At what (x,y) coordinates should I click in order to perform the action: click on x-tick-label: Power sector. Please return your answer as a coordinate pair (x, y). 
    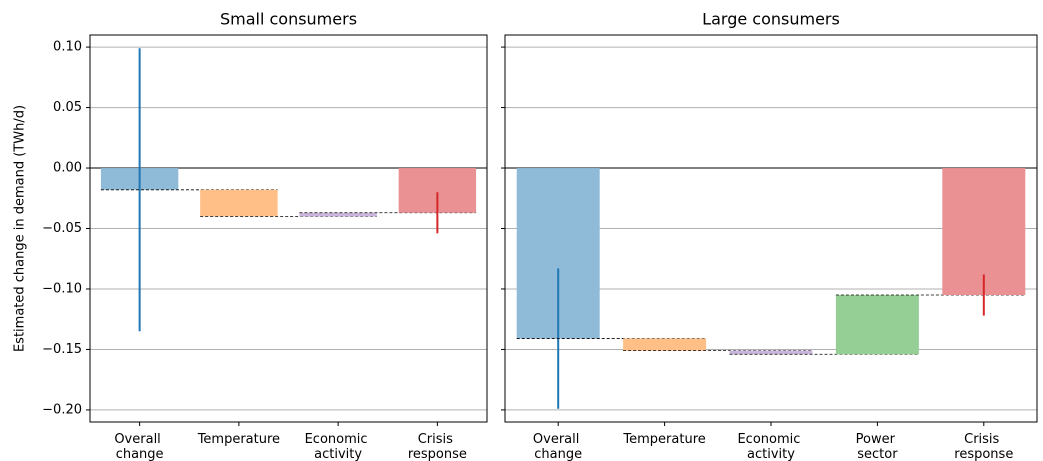
    Looking at the image, I should click on (877, 446).